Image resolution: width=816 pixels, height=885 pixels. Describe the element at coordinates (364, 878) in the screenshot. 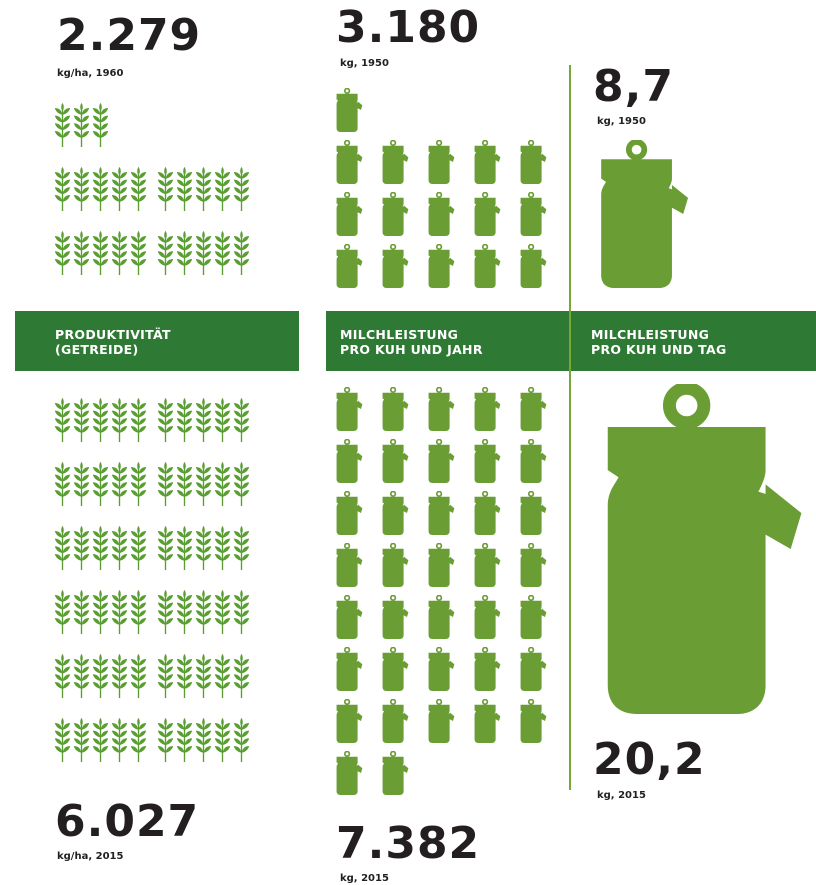

I see `milk-year-unit-2015: kg, 2015` at that location.